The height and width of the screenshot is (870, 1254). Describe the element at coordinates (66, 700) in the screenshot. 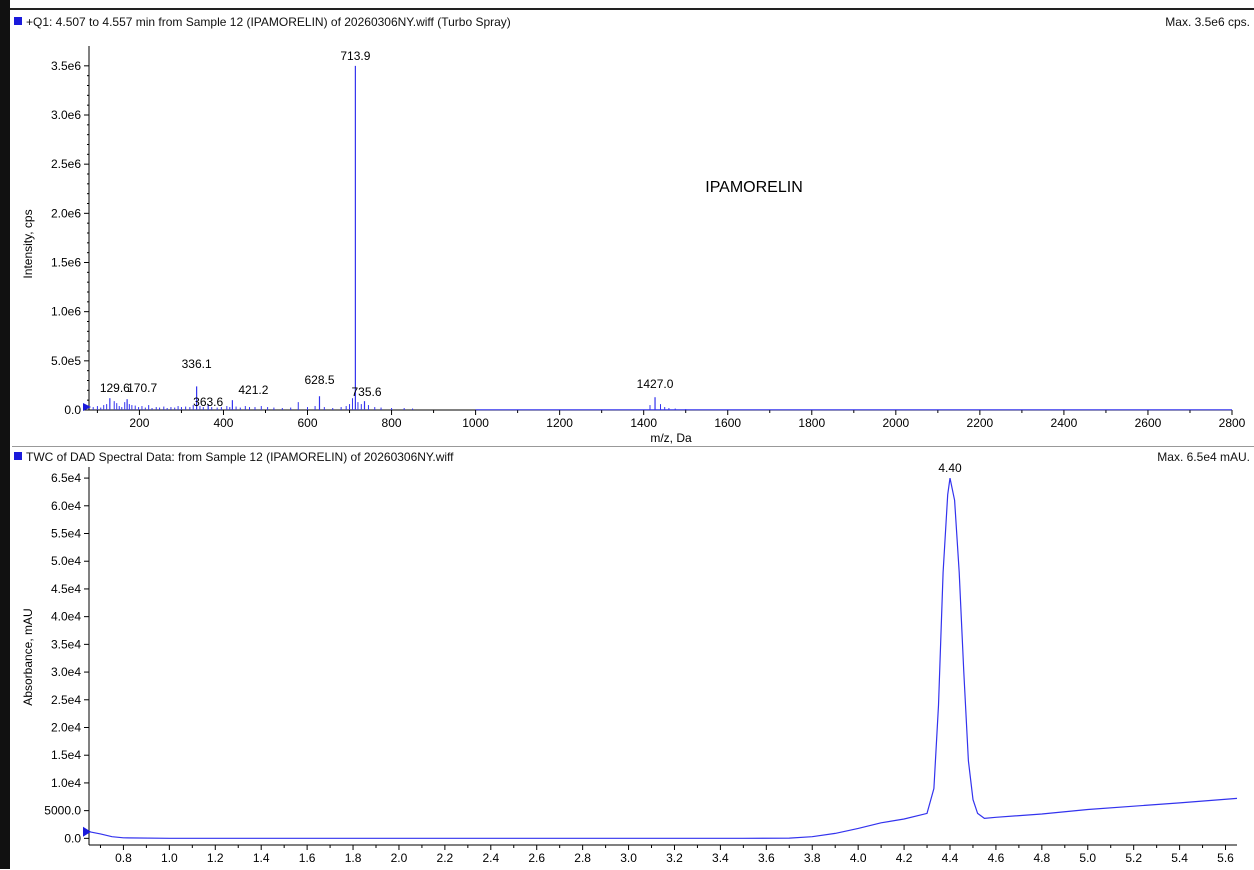

I see `uv-y-tick-label: 2.5e4` at that location.